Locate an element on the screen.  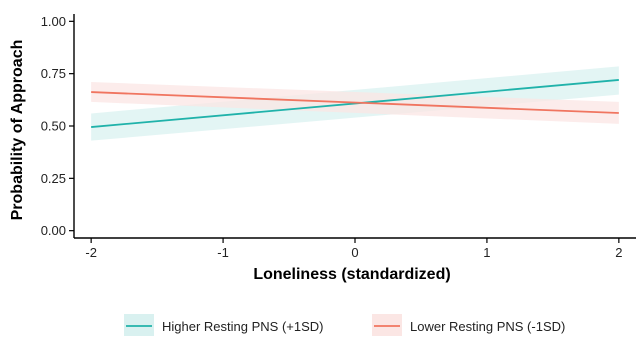
legend-label: Lower Resting PNS (-1SD) is located at coordinates (487, 326).